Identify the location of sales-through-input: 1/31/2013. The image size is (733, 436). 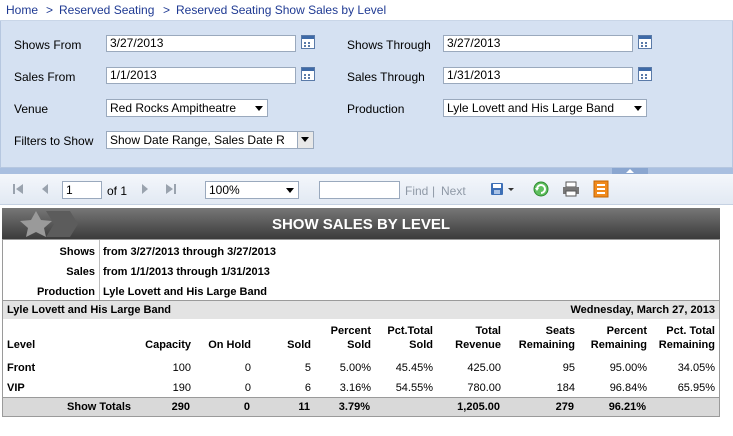
(538, 75).